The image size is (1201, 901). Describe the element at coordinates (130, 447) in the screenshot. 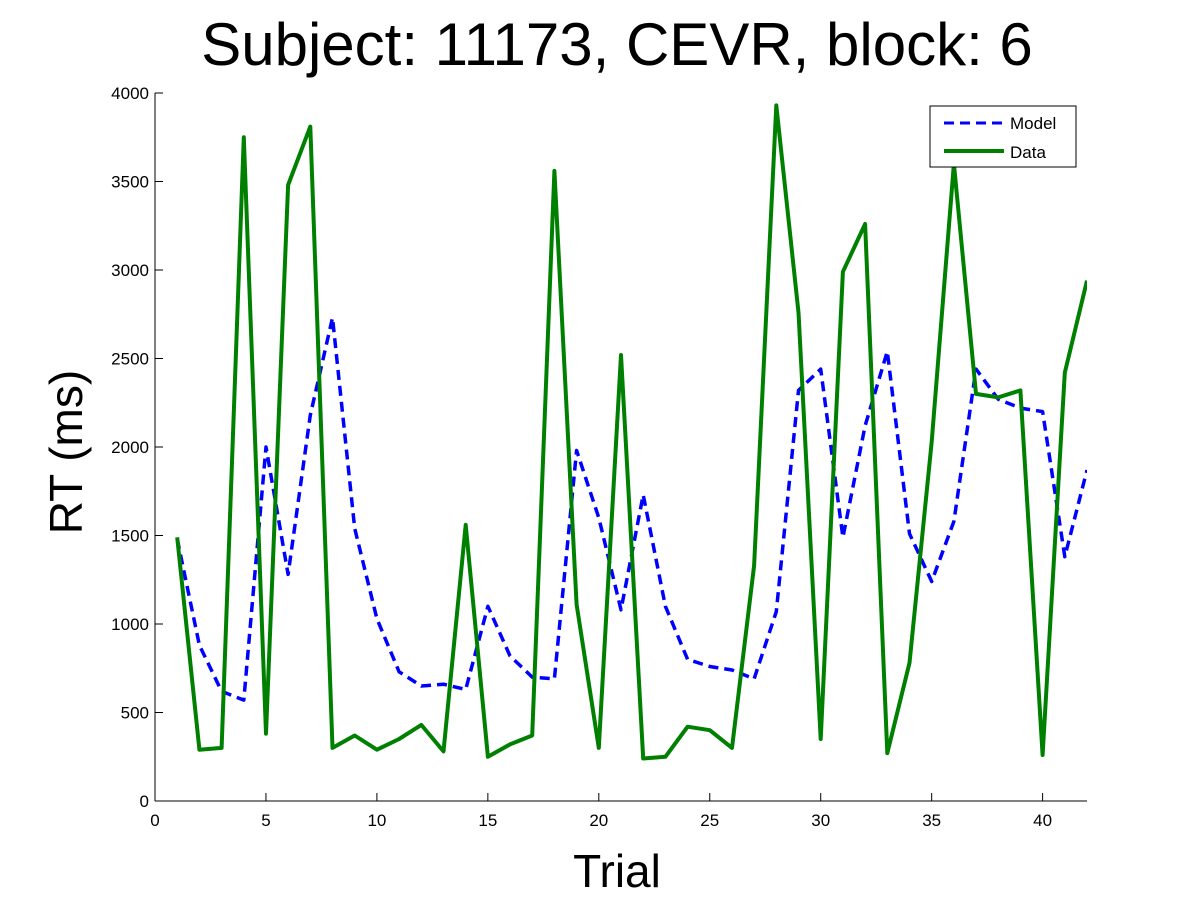

I see `y-tick-label: 2000` at that location.